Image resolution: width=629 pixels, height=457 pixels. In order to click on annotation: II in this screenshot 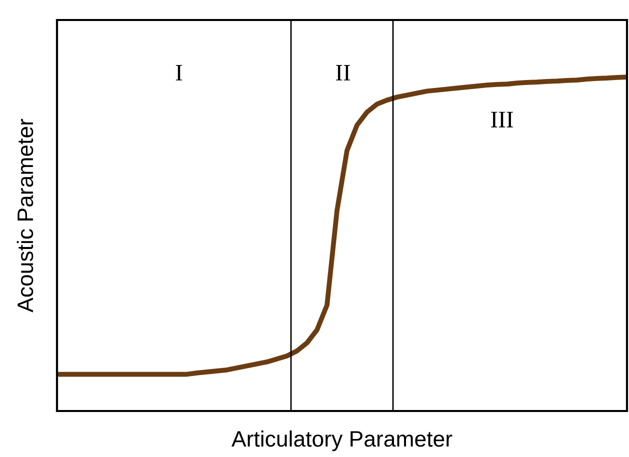, I will do `click(343, 72)`.